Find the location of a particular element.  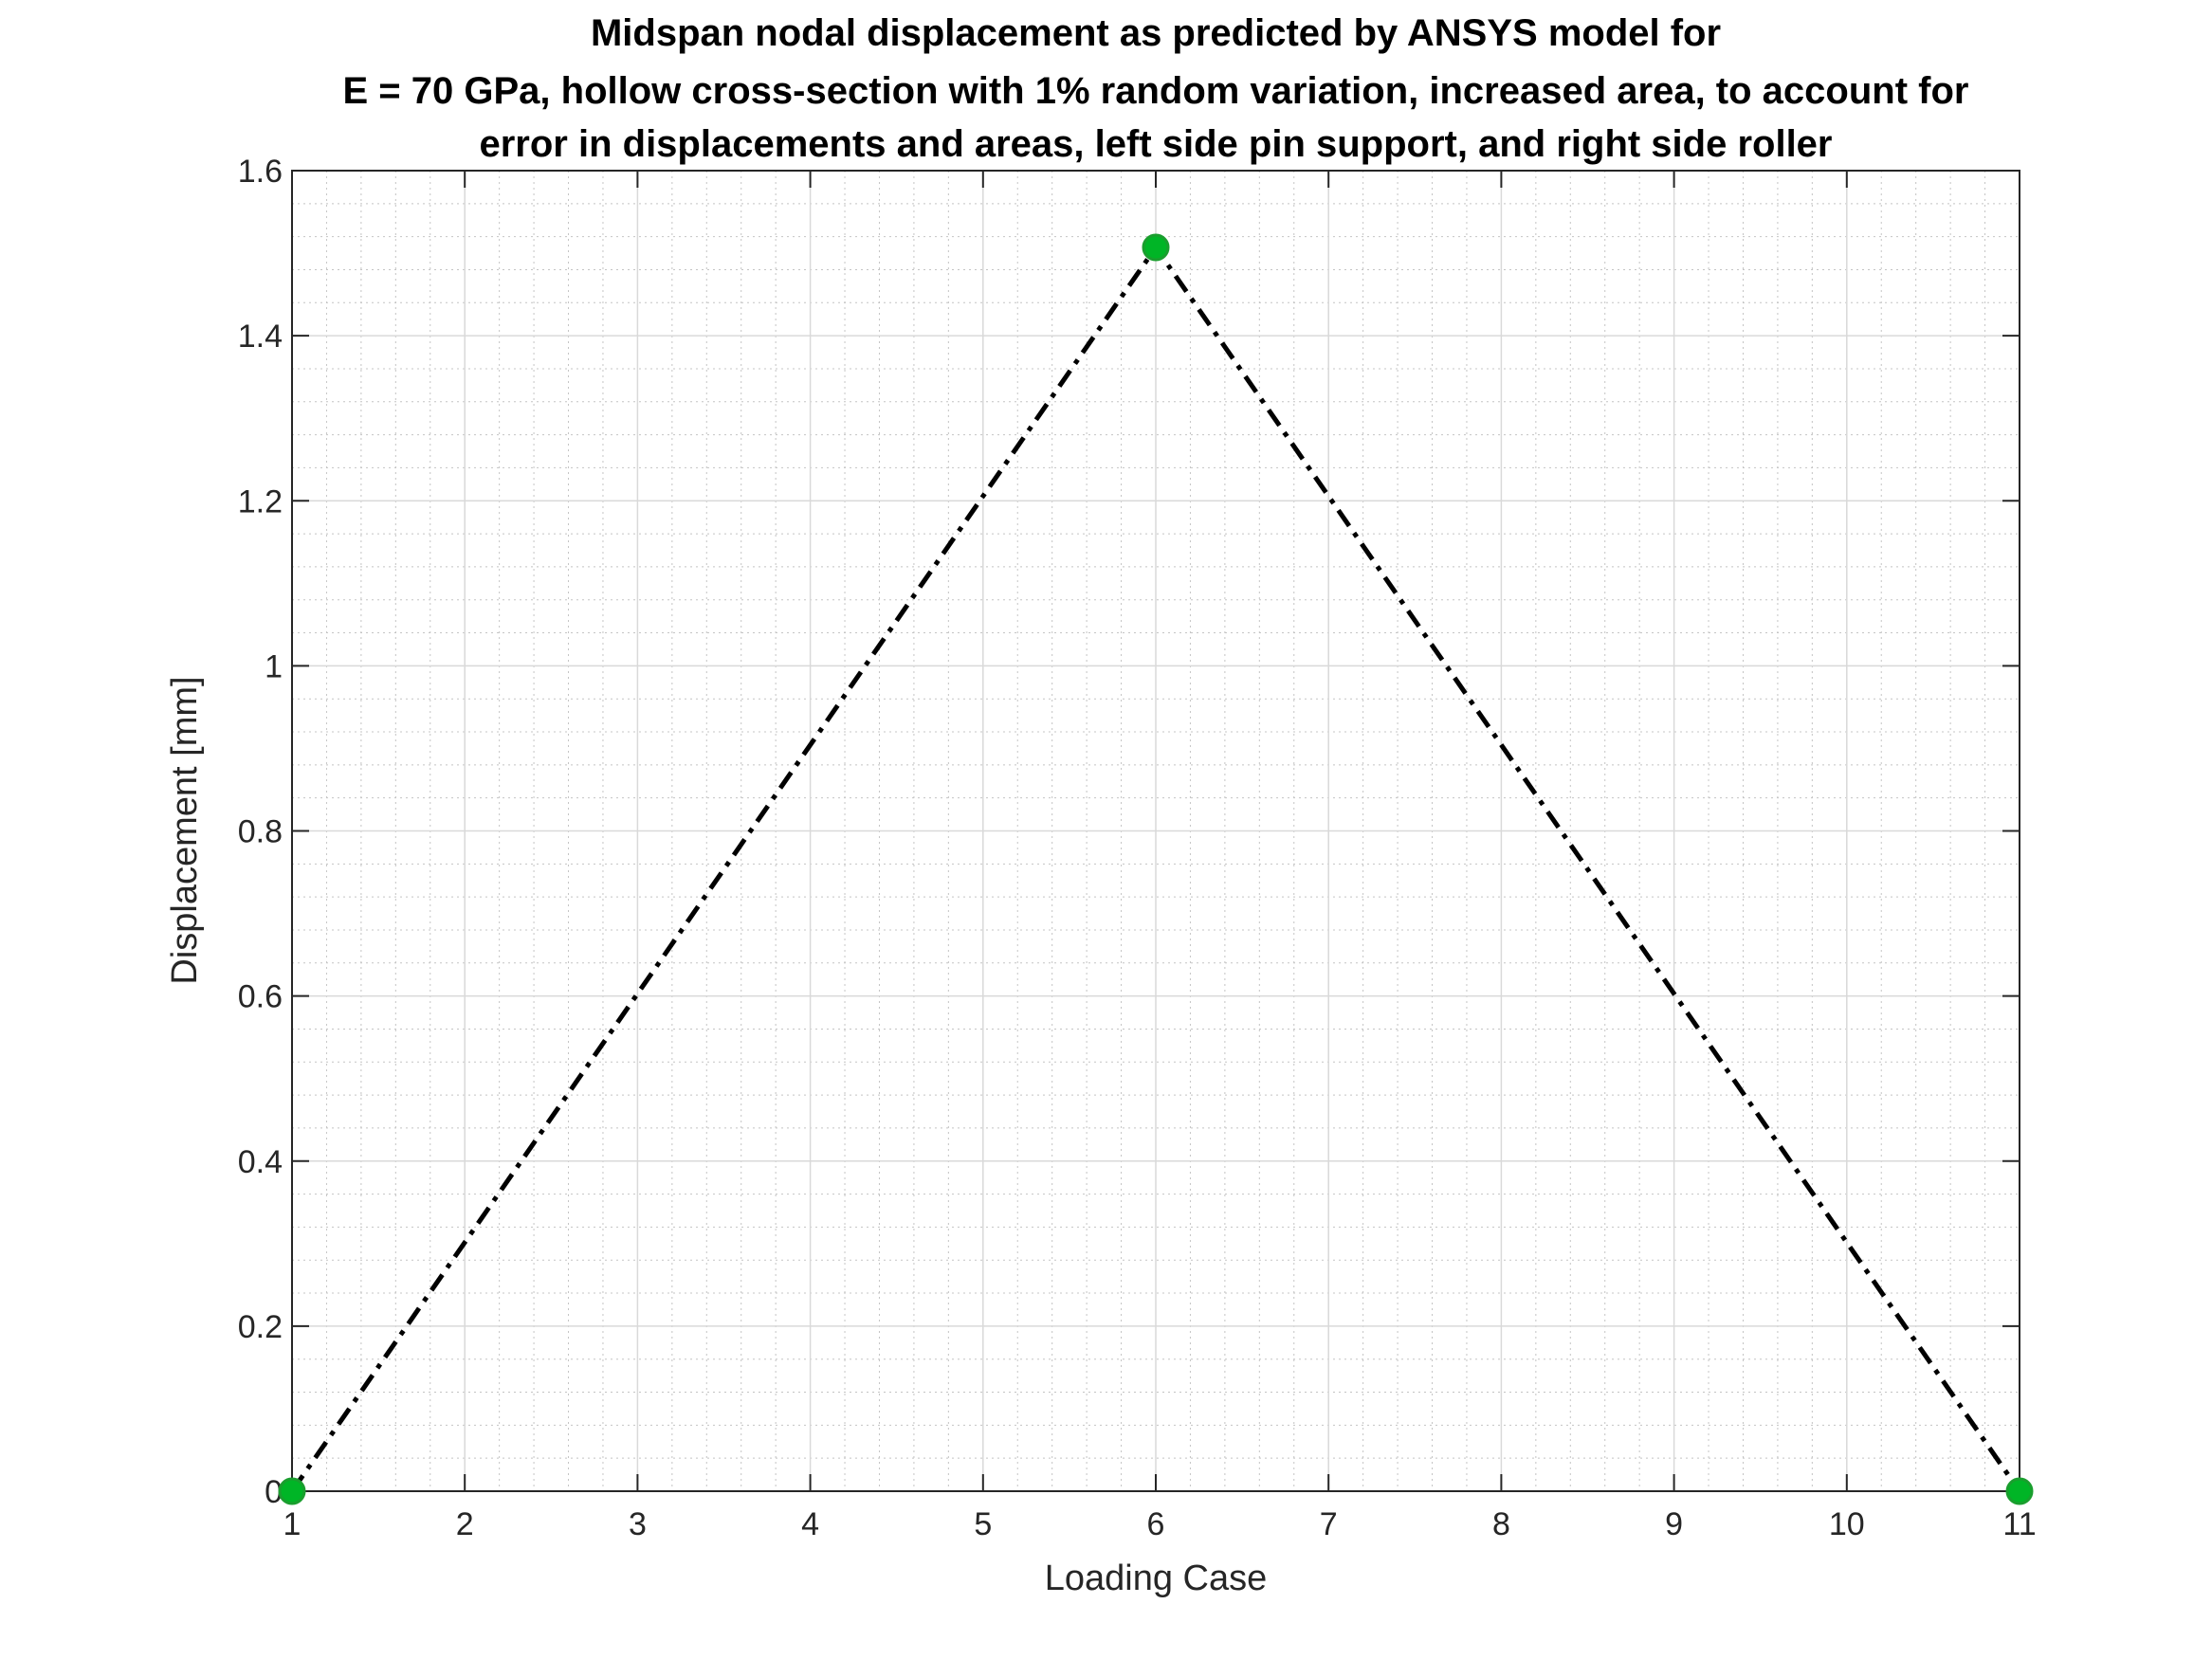

x-tick-label: 10 is located at coordinates (1847, 1524).